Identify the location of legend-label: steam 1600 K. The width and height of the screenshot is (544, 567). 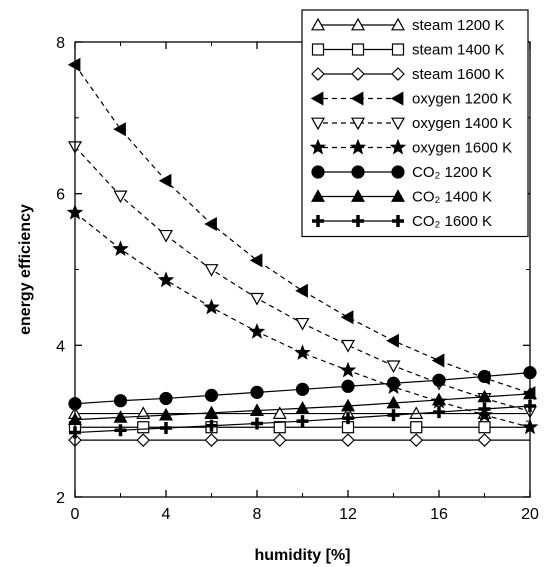
(458, 74).